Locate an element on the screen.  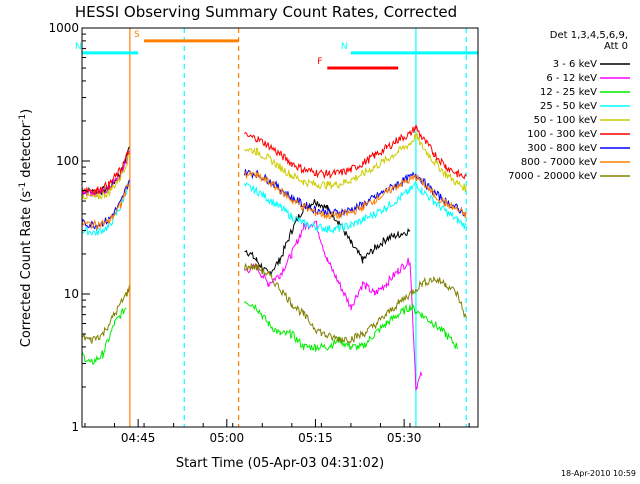
date-stamp: 18-Apr-2010 10:59 is located at coordinates (598, 473).